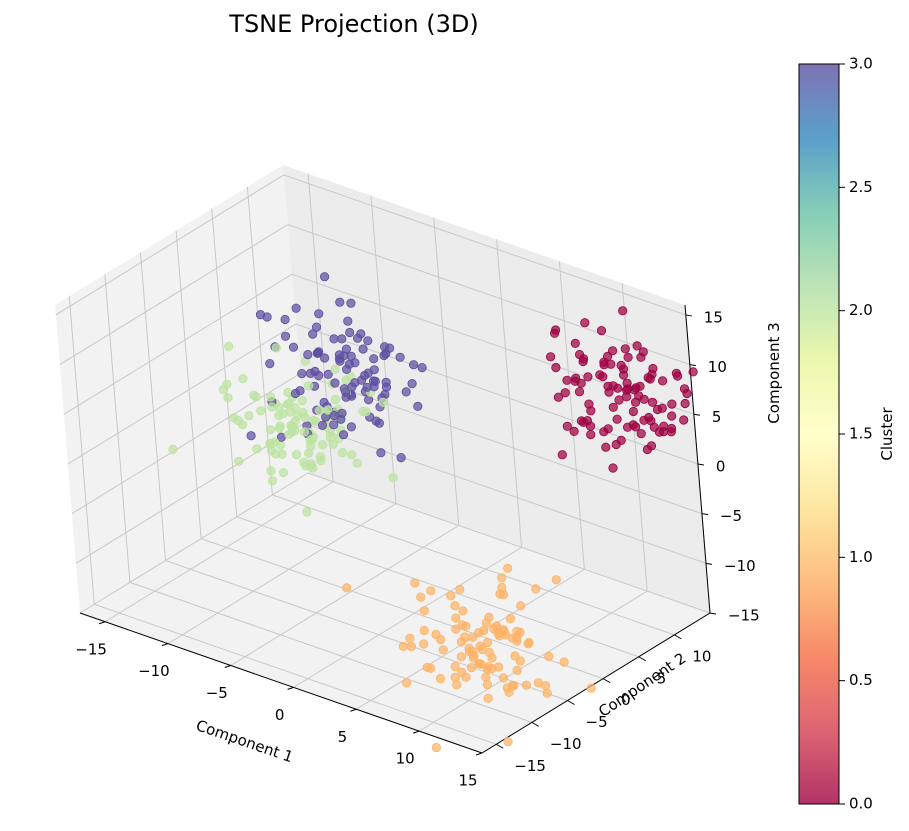 The height and width of the screenshot is (831, 909). What do you see at coordinates (887, 434) in the screenshot?
I see `colorbar-label: Cluster` at bounding box center [887, 434].